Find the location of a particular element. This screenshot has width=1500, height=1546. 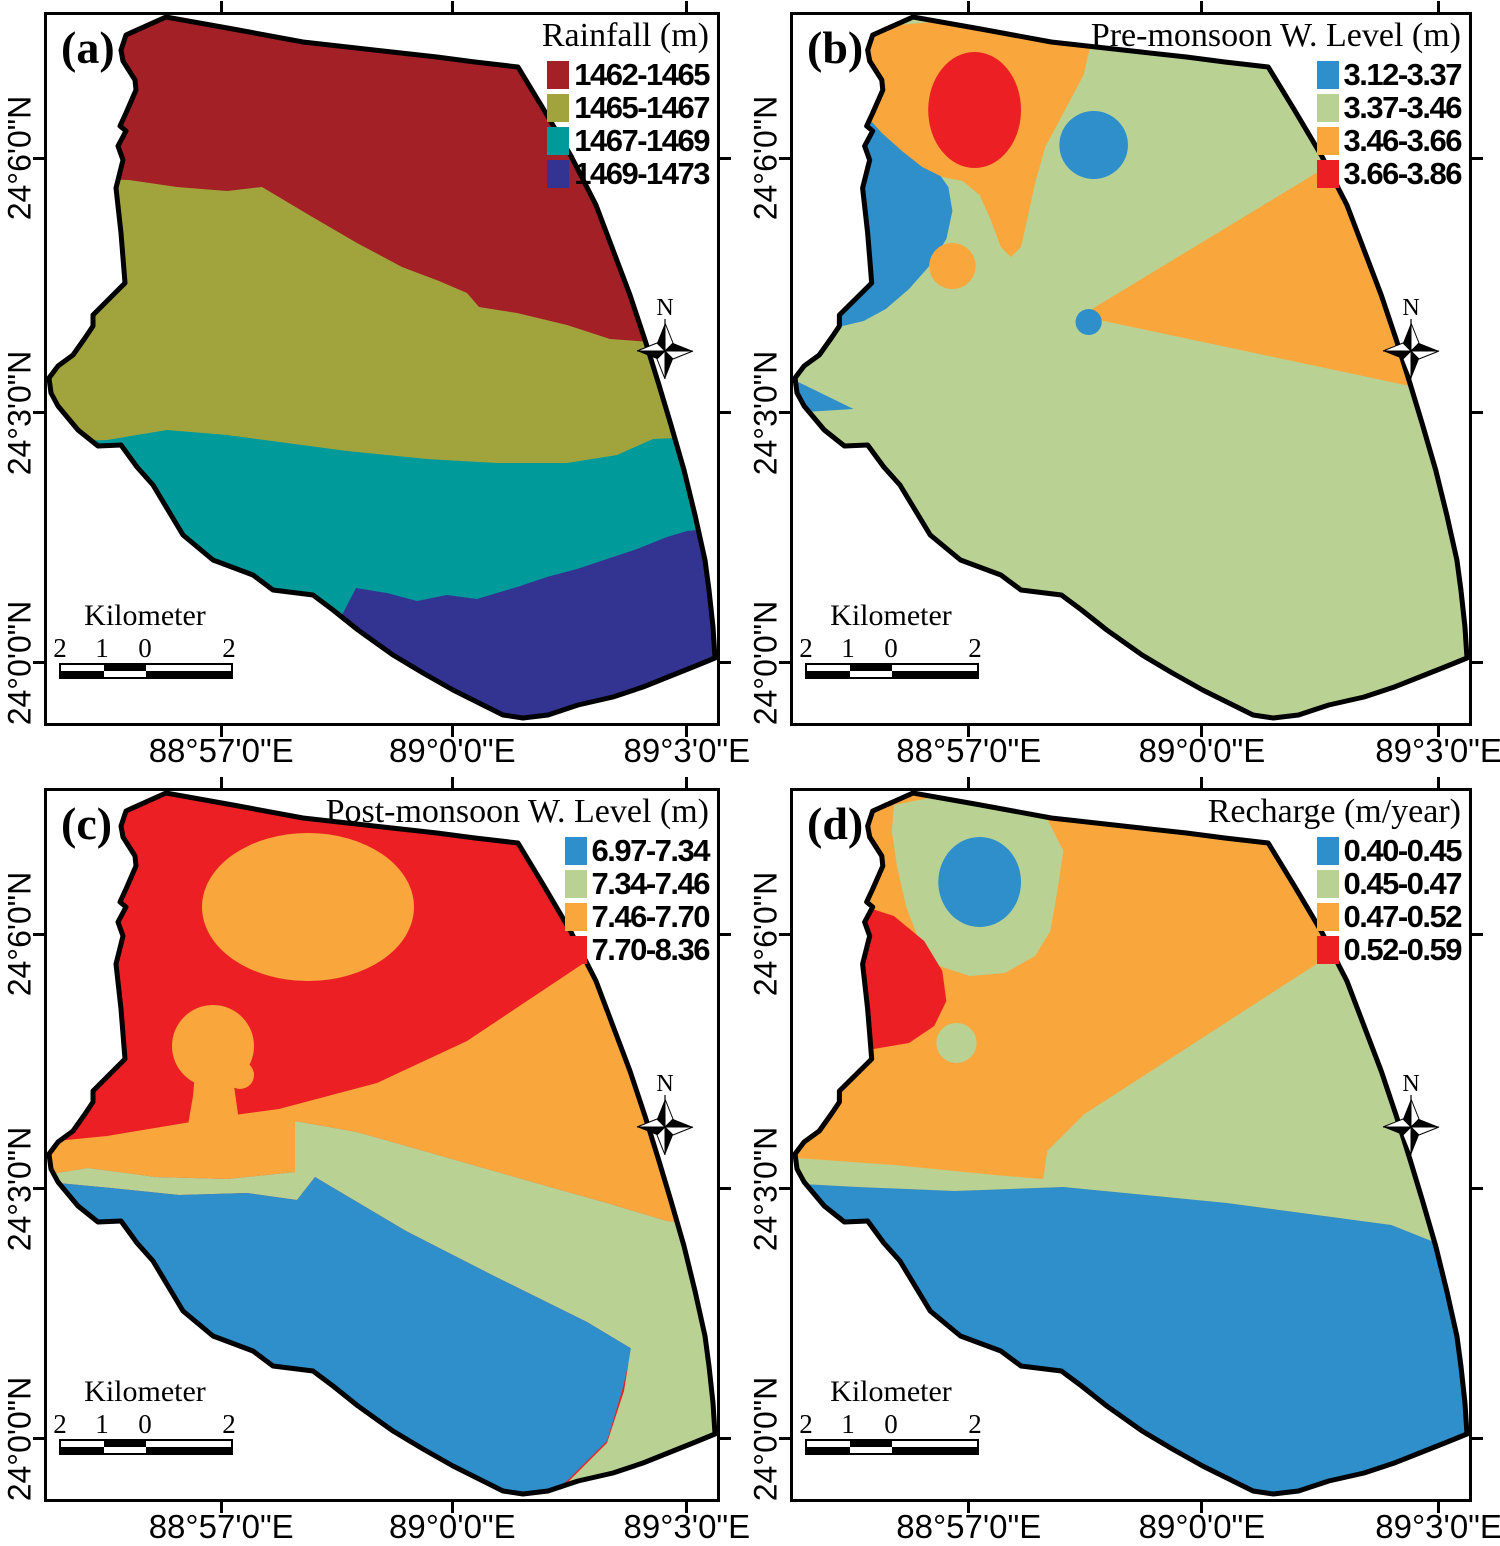

legend-item: 0.45-0.47 is located at coordinates (1335, 883).